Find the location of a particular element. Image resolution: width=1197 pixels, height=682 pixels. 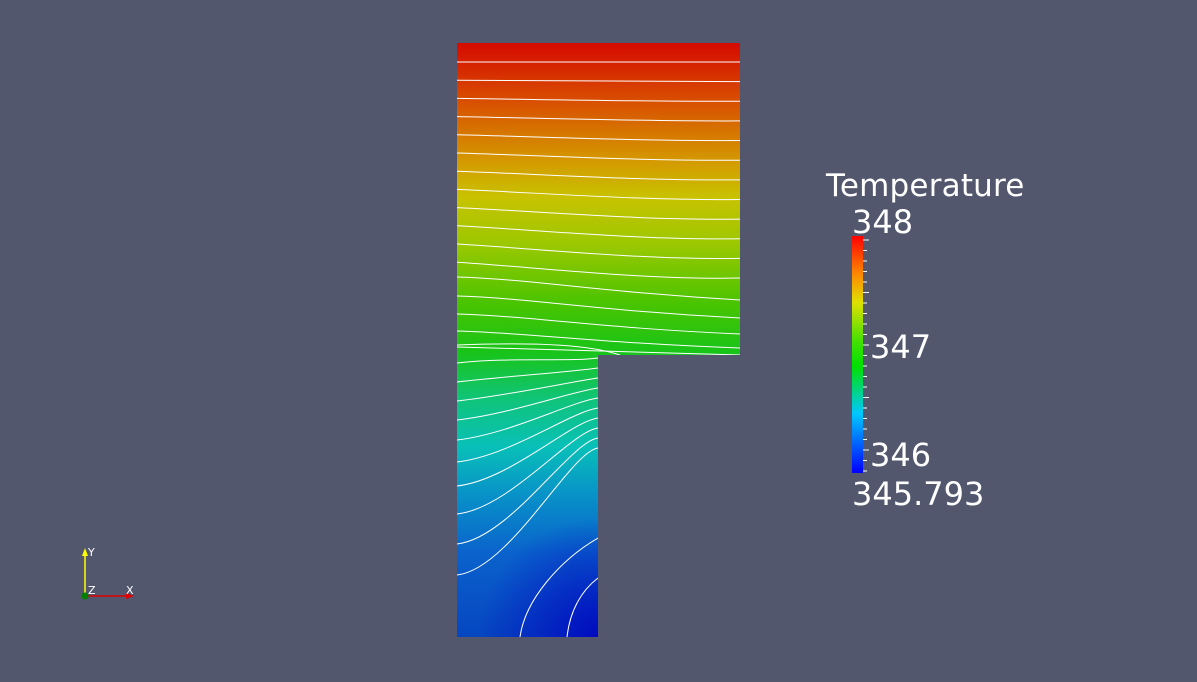

legend-tick-label-347: 347 is located at coordinates (901, 347).